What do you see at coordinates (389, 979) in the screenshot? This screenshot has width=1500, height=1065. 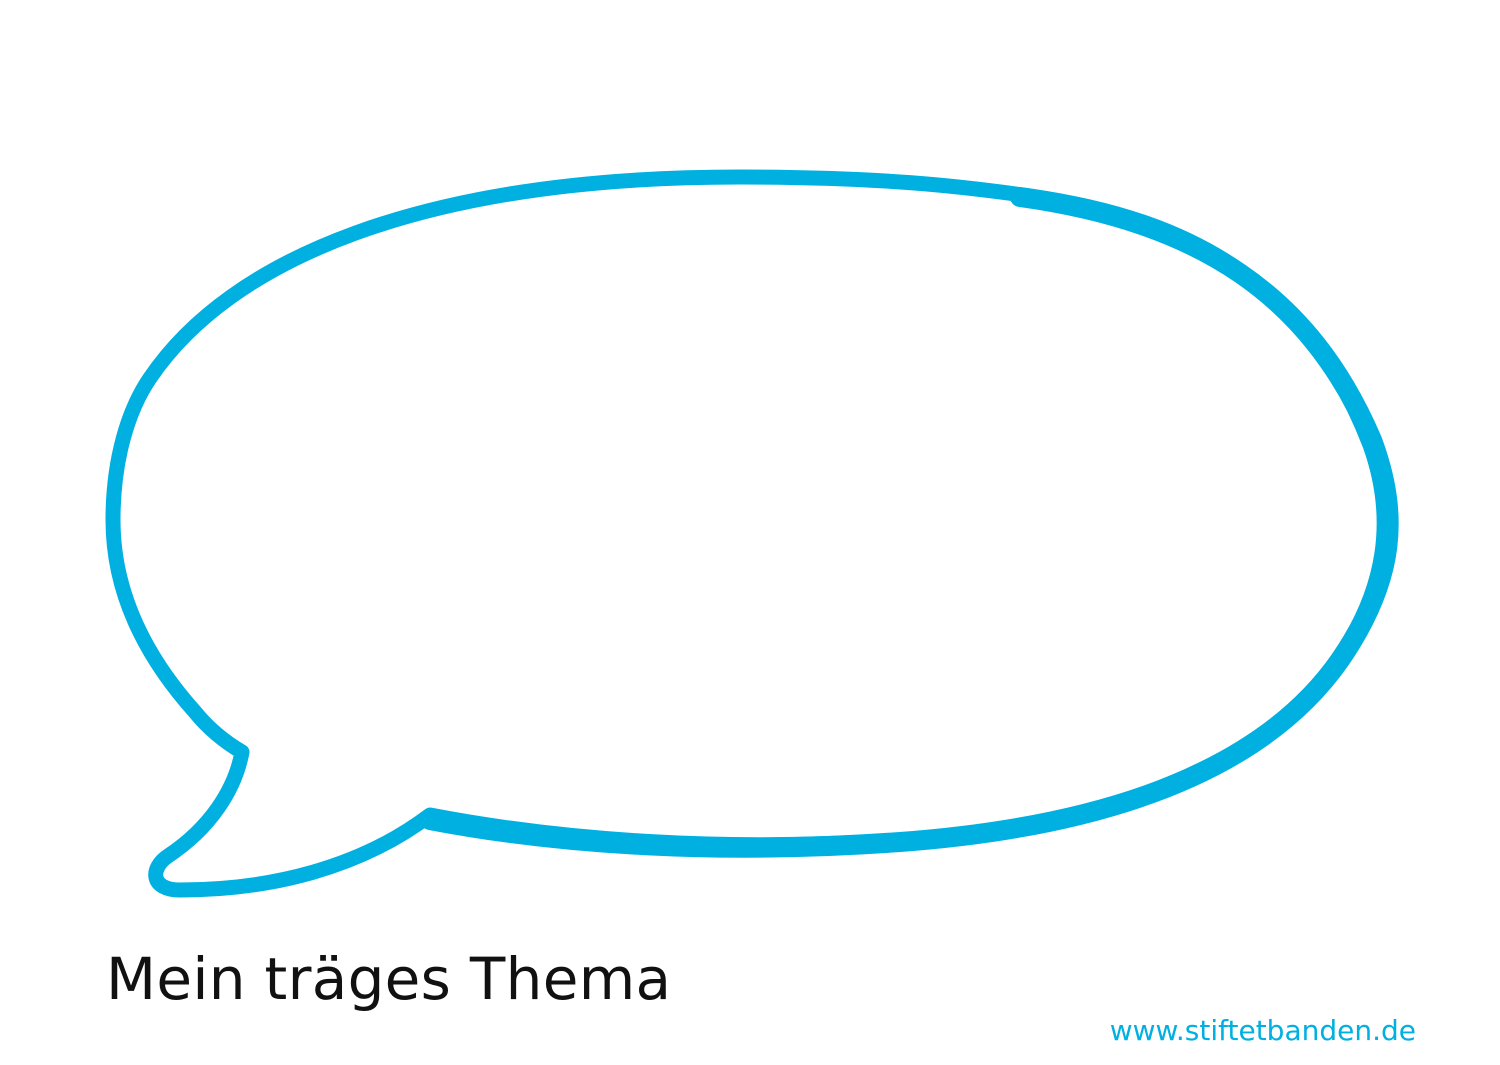 I see `page-title: Mein träges Thema` at bounding box center [389, 979].